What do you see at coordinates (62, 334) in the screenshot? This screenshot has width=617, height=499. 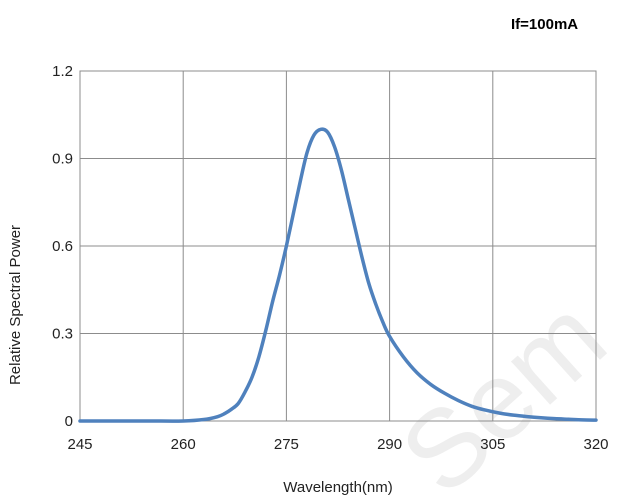 I see `y-tick-label: 0.3` at bounding box center [62, 334].